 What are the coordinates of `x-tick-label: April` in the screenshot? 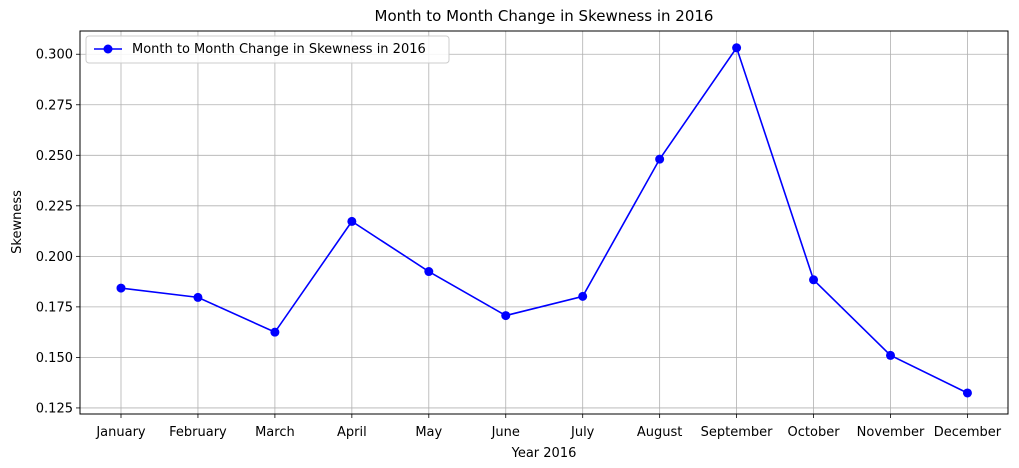 It's located at (352, 432).